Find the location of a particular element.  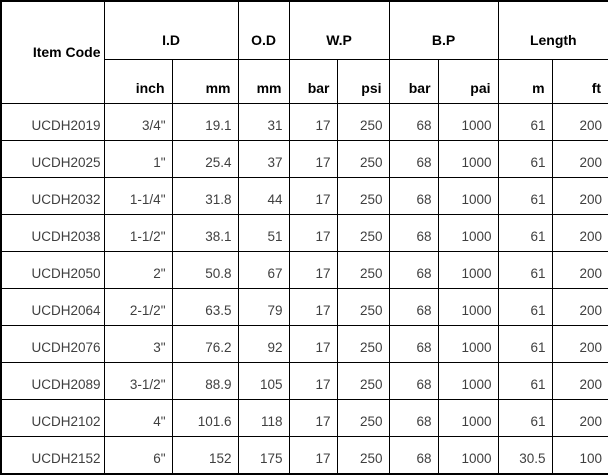

cell-item-code: UCDH2064 is located at coordinates (52, 307).